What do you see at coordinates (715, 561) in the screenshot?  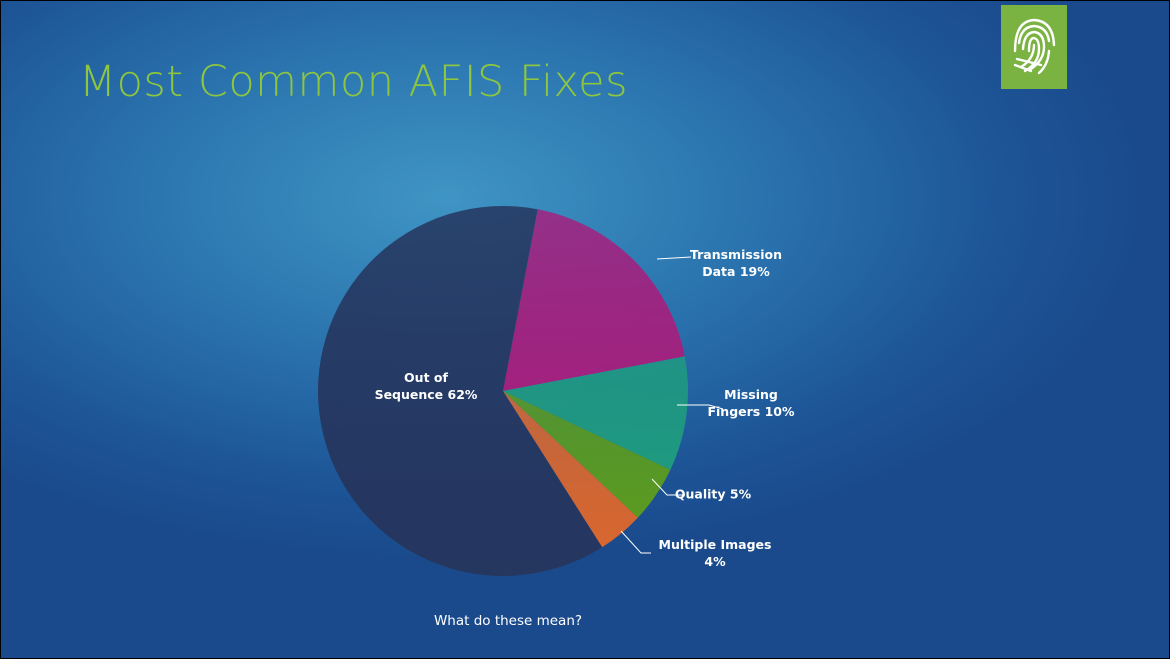 I see `value-label: 4%` at bounding box center [715, 561].